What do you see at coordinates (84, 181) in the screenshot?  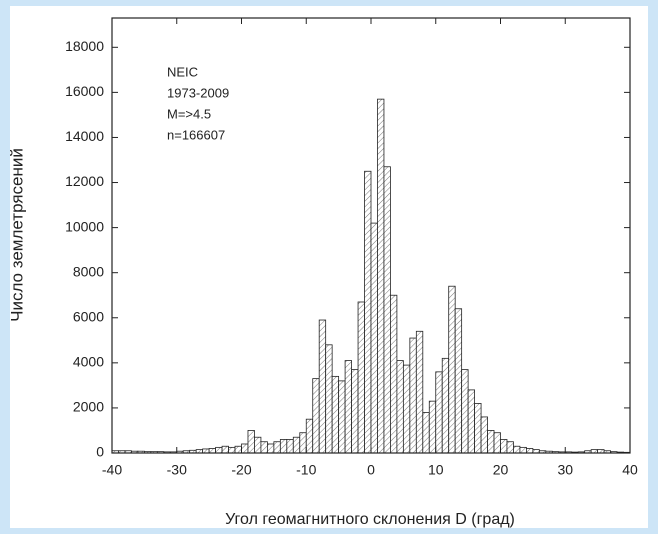 I see `y-tick-label: 12000` at bounding box center [84, 181].